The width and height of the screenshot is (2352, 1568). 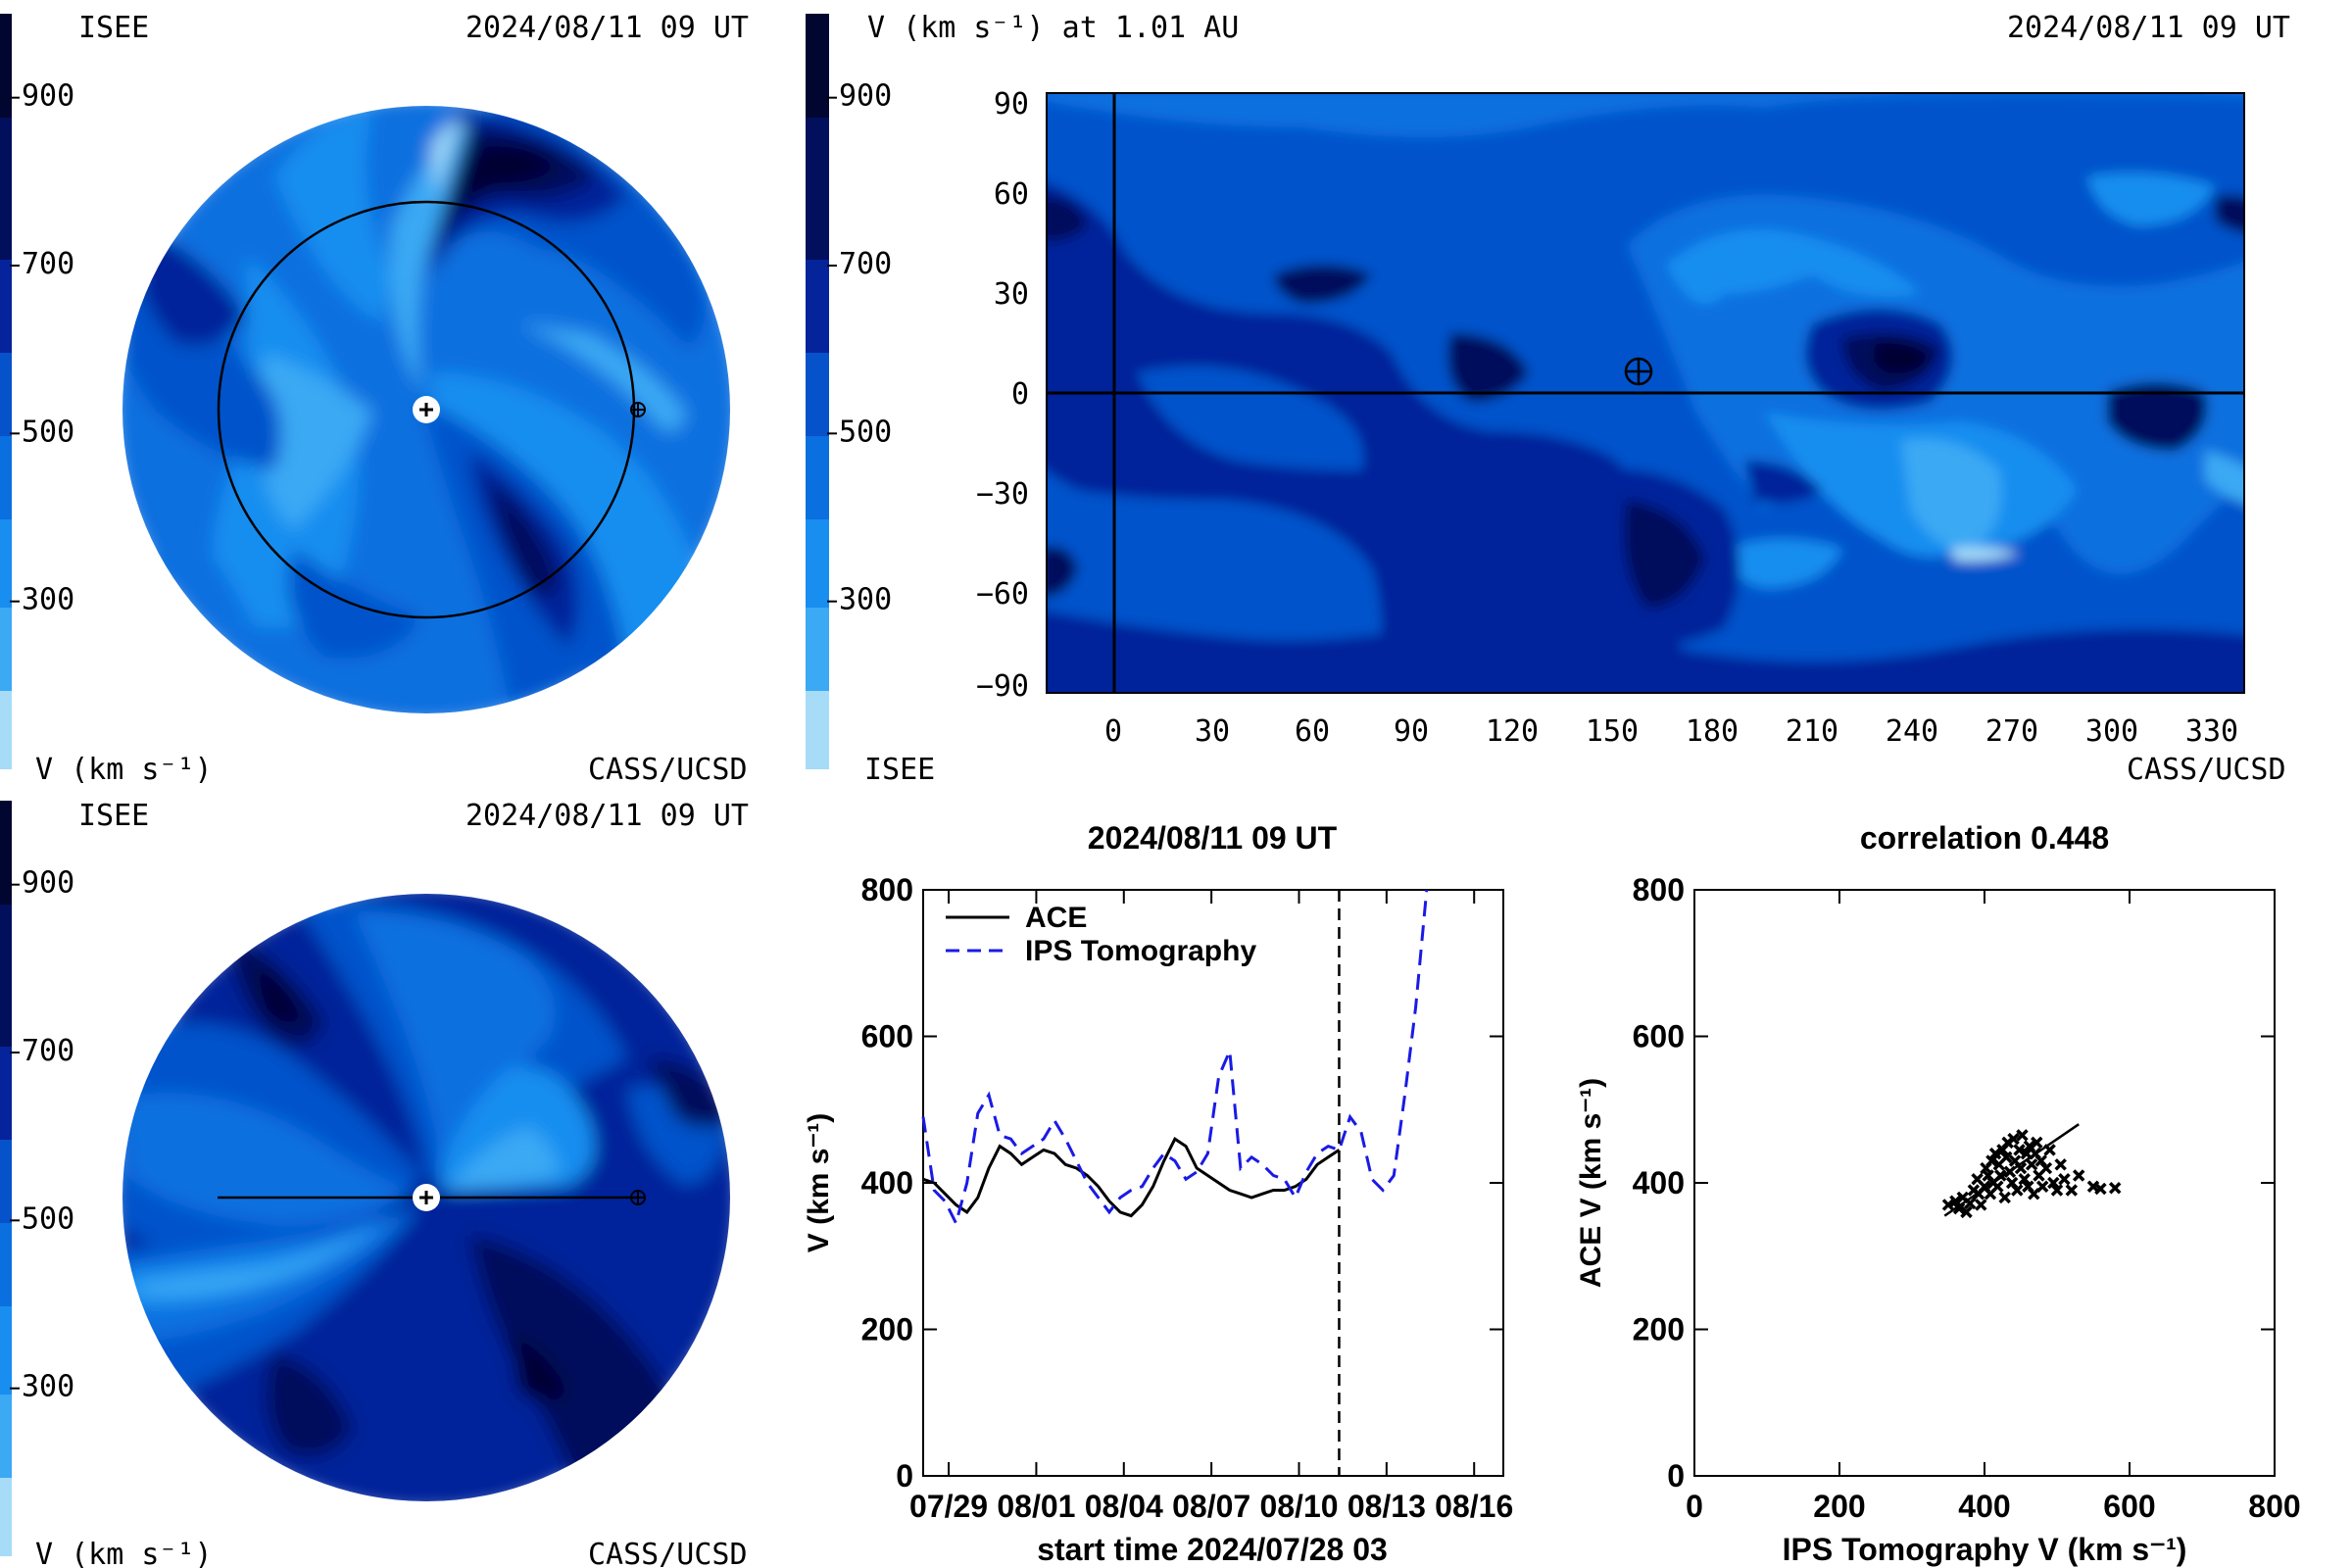 I want to click on x-tick-label: 08/13, so click(x=1387, y=1506).